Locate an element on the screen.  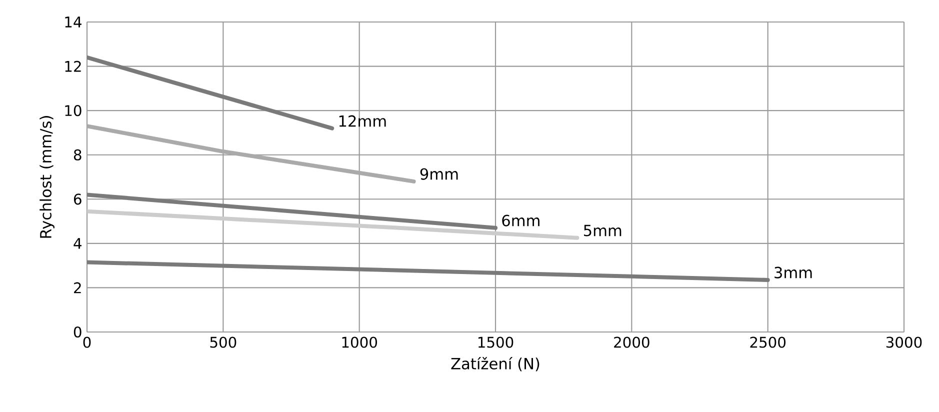
series-label: 12mm is located at coordinates (362, 121).